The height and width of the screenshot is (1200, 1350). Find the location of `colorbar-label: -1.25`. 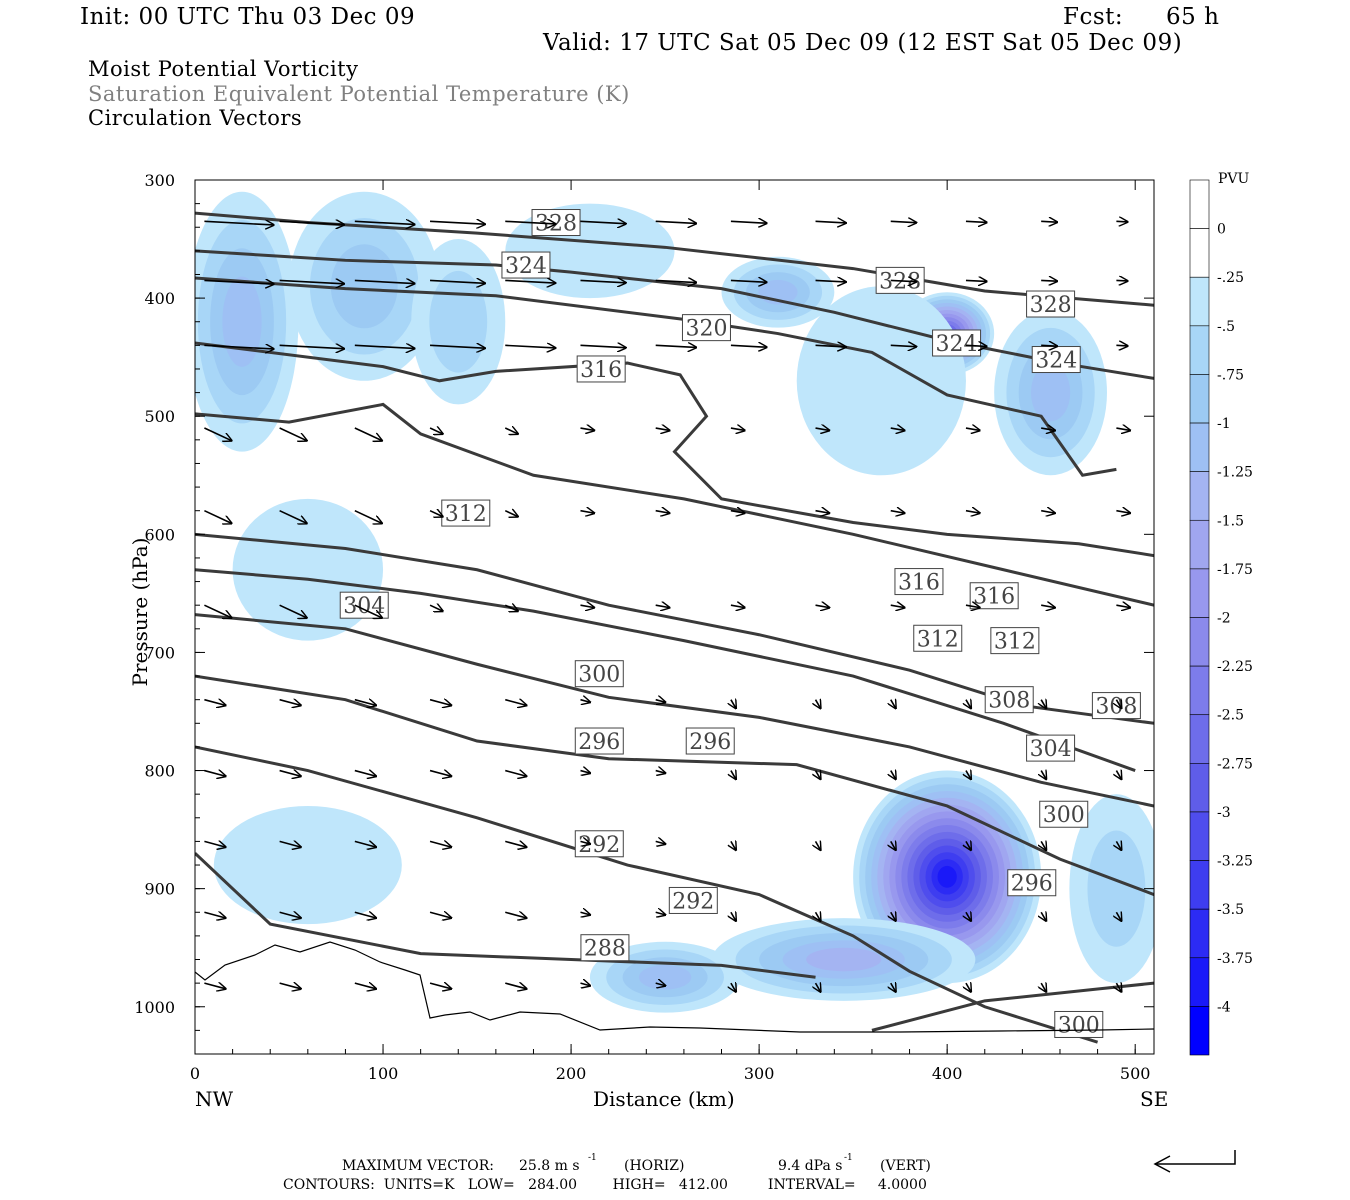

colorbar-label: -1.25 is located at coordinates (1235, 473).